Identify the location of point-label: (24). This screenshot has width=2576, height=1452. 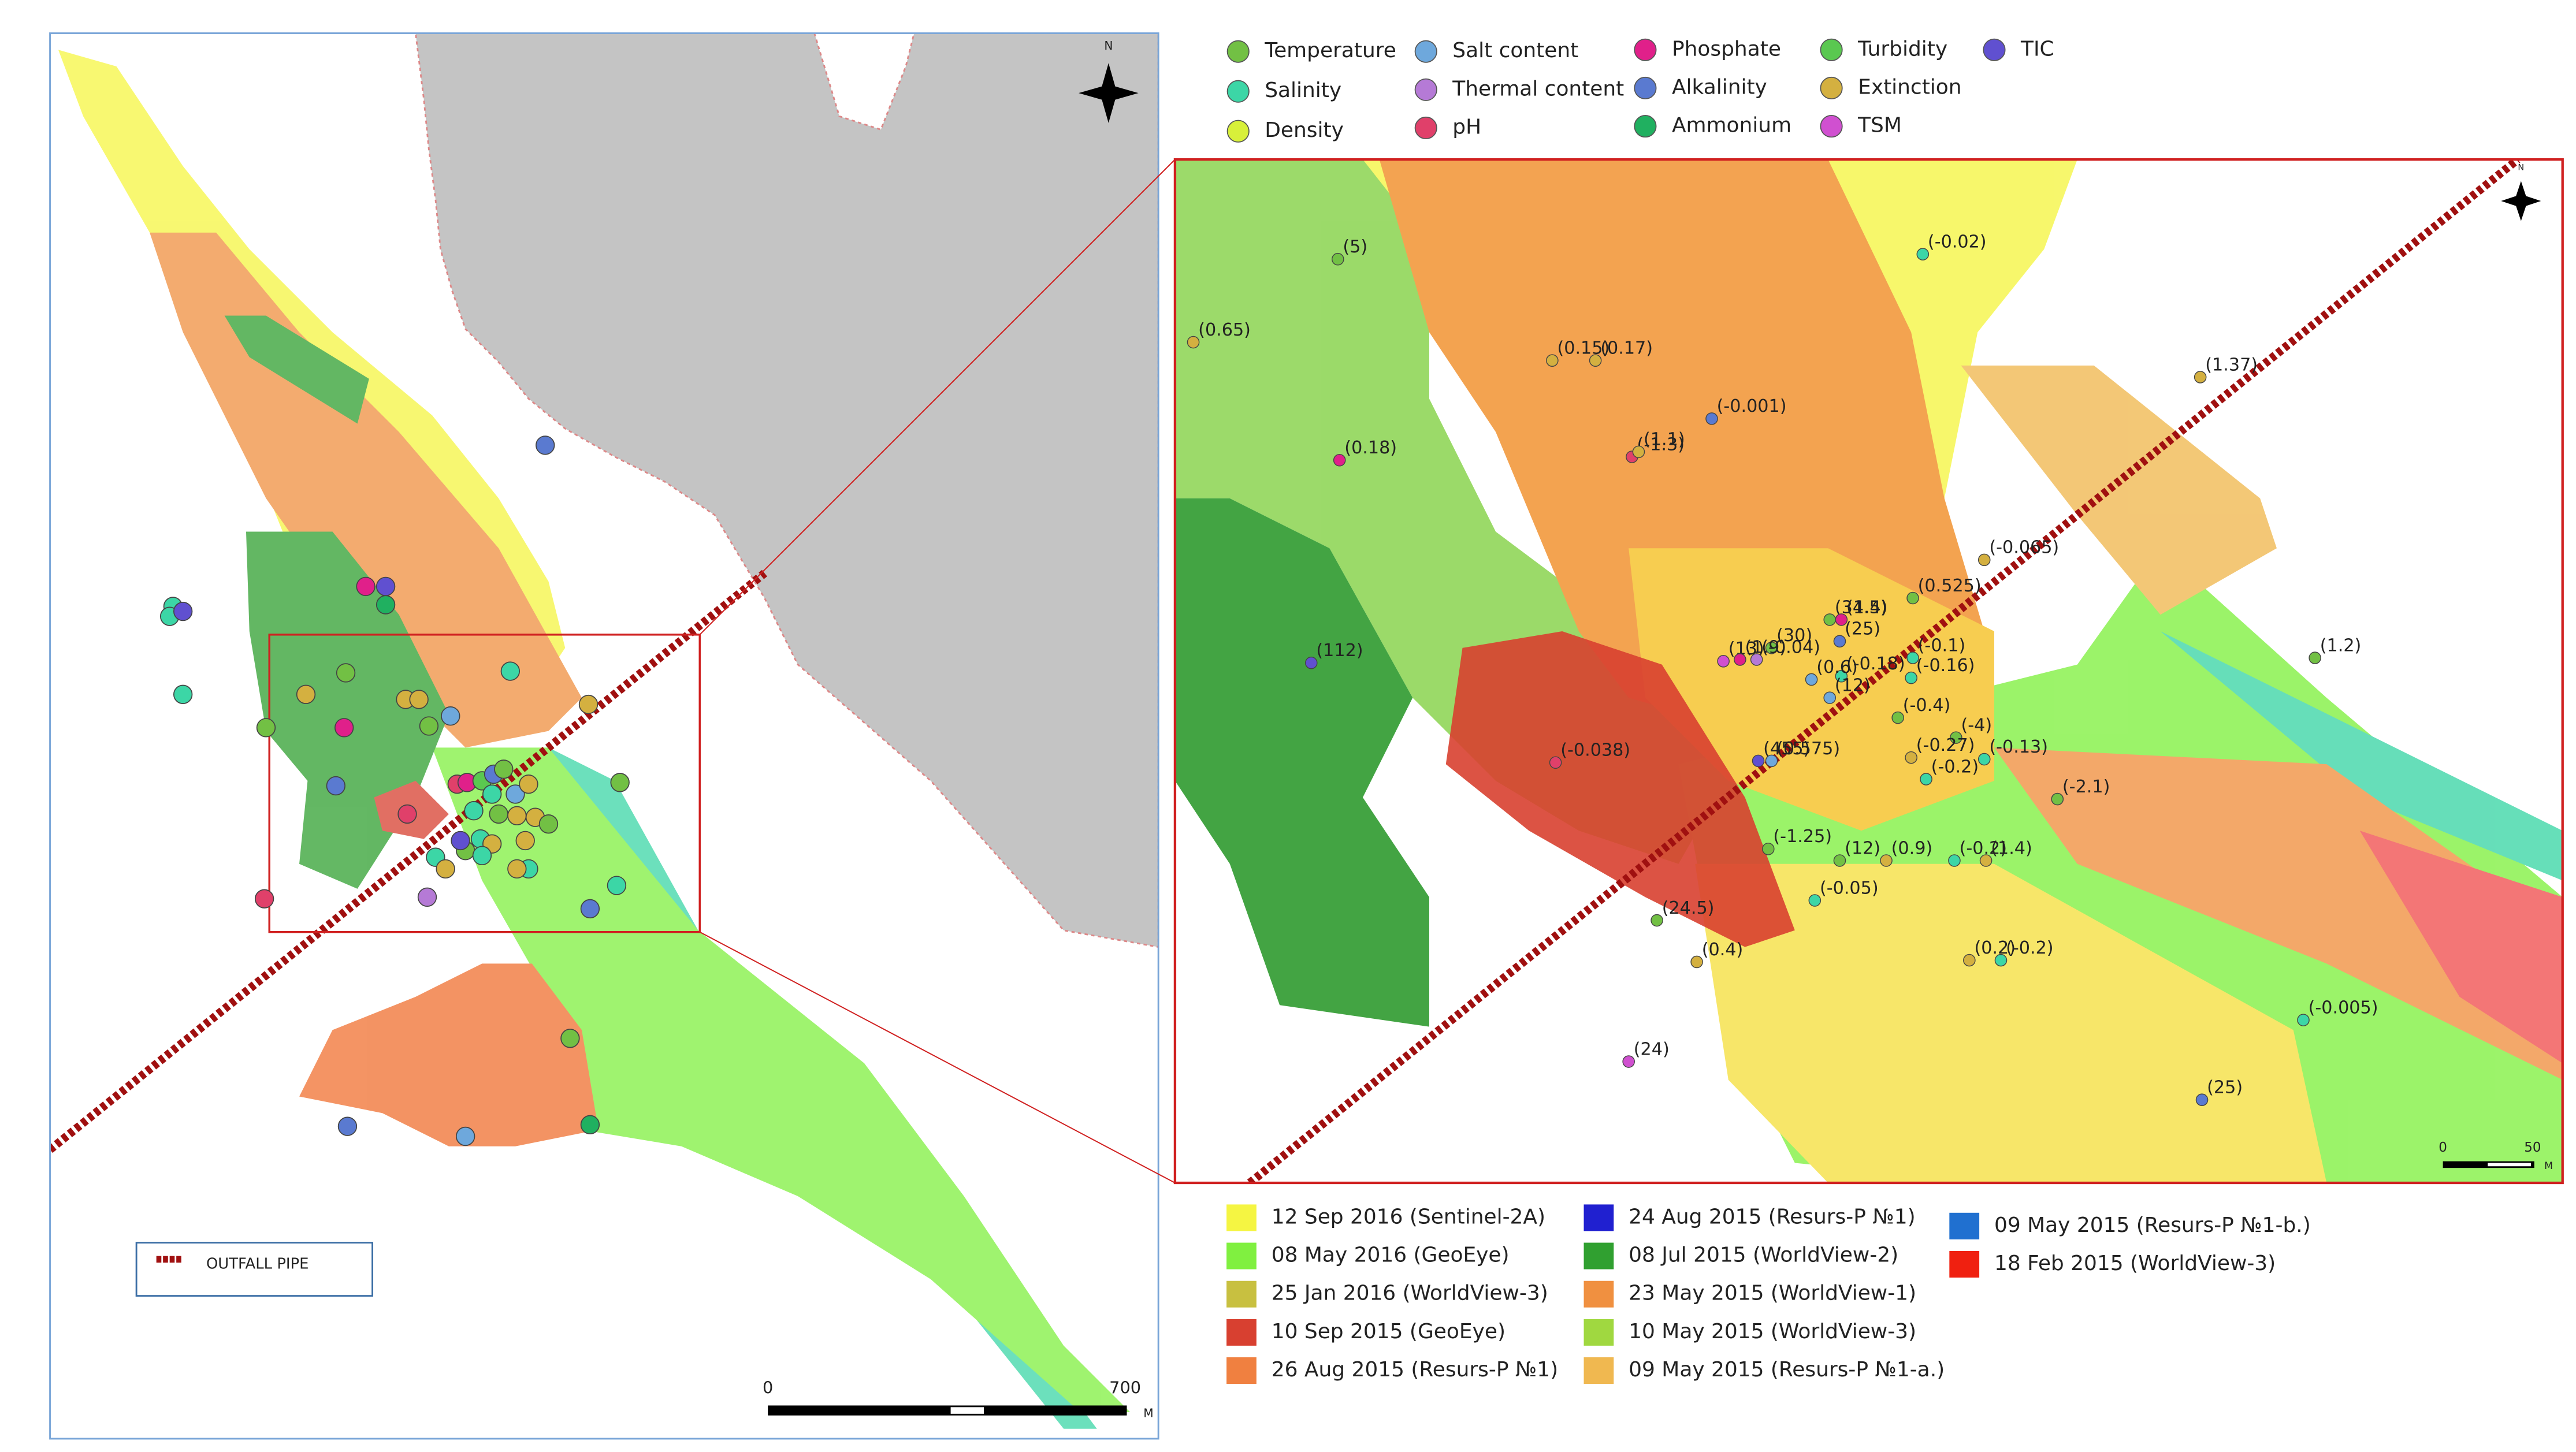
(1652, 1049).